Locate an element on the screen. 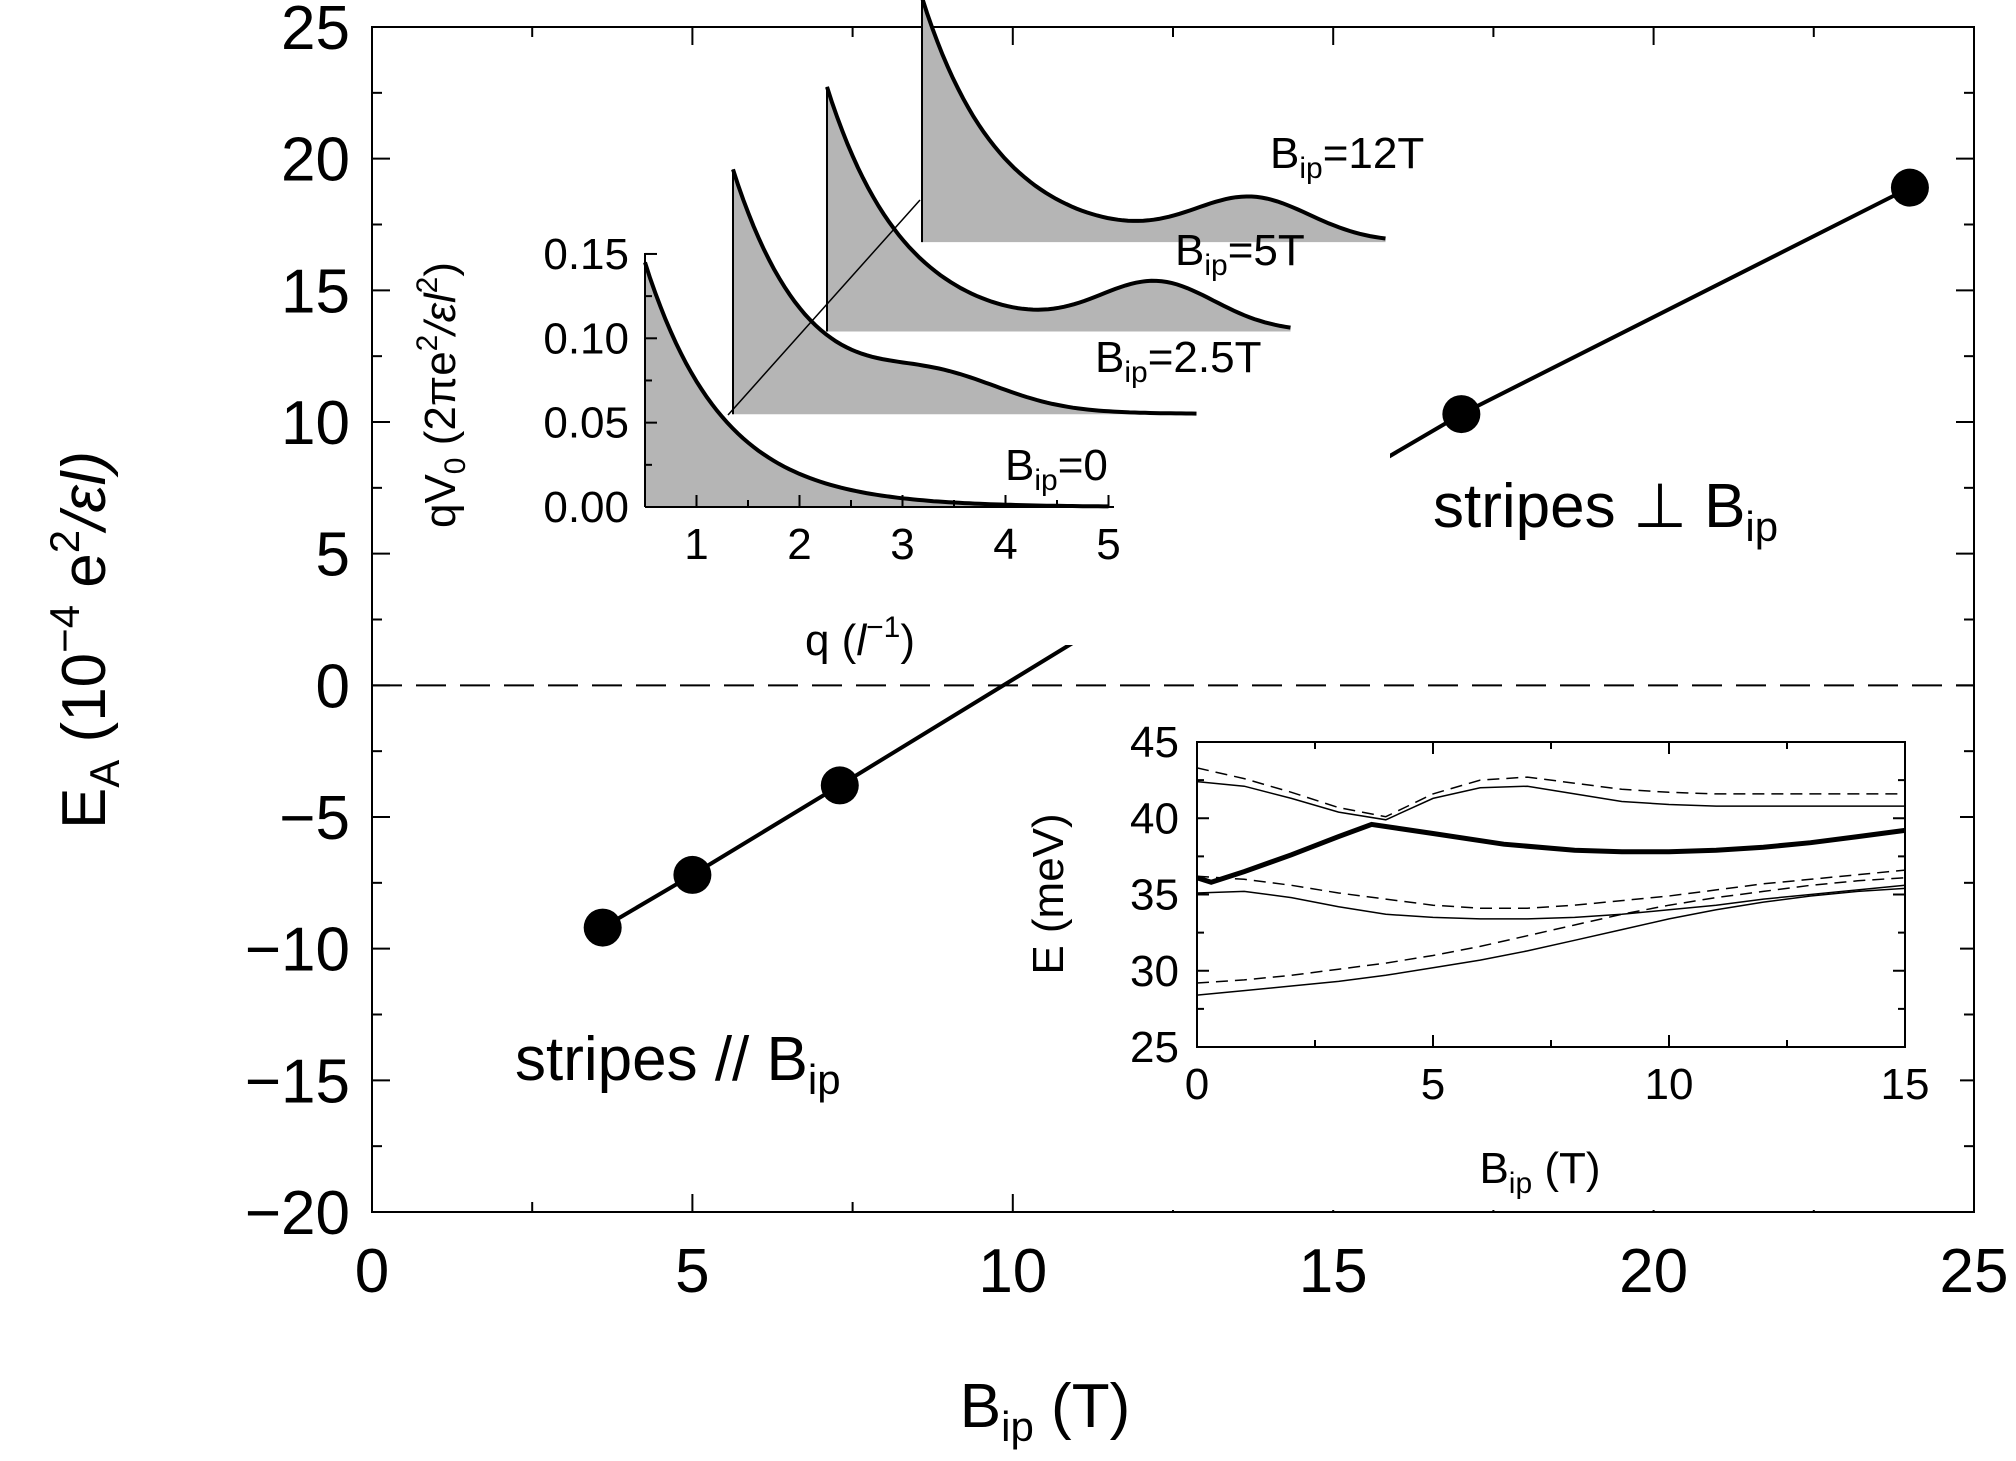  main-x-tick-label: 5 is located at coordinates (692, 1271).